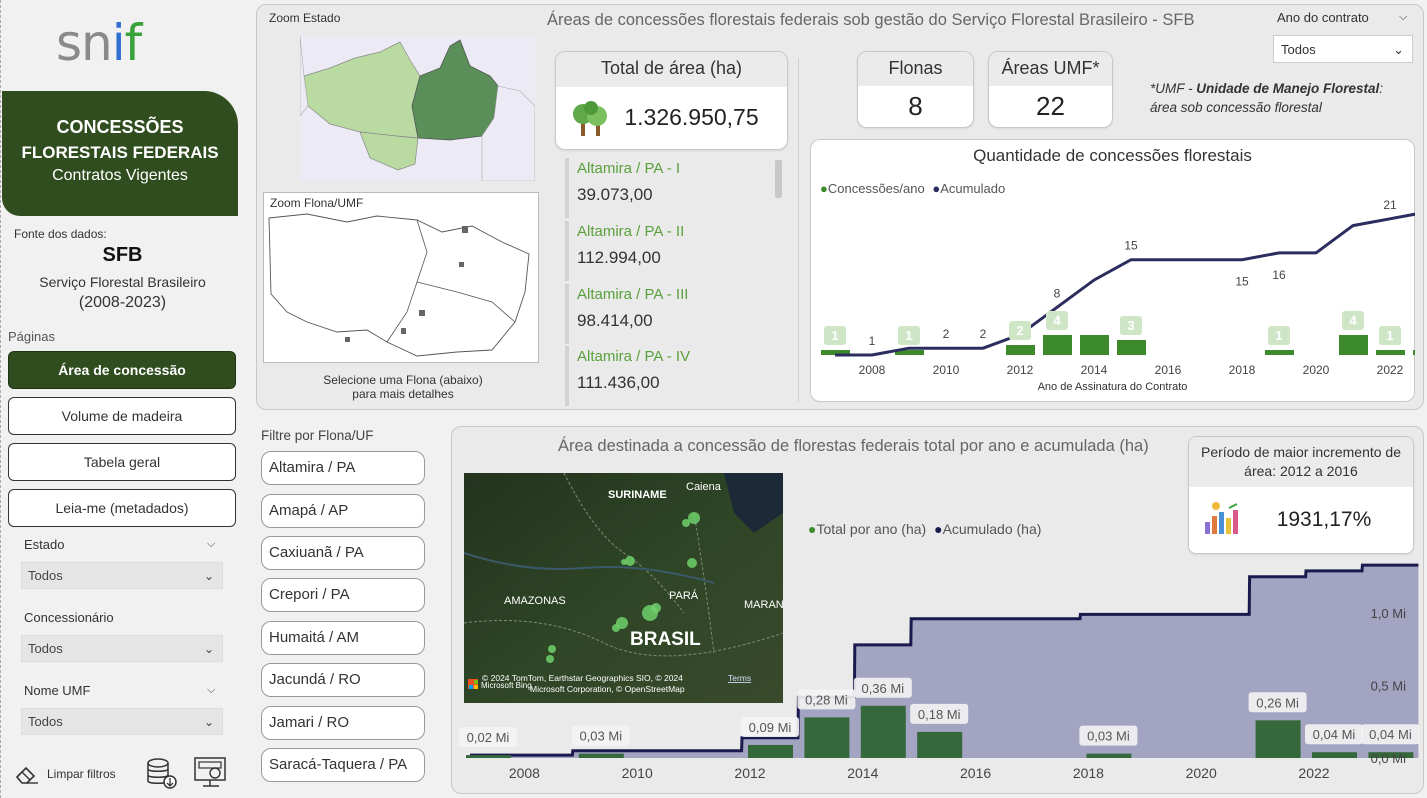 The width and height of the screenshot is (1427, 798). Describe the element at coordinates (343, 595) in the screenshot. I see `flona-filter-crepori: Crepori / PA` at that location.